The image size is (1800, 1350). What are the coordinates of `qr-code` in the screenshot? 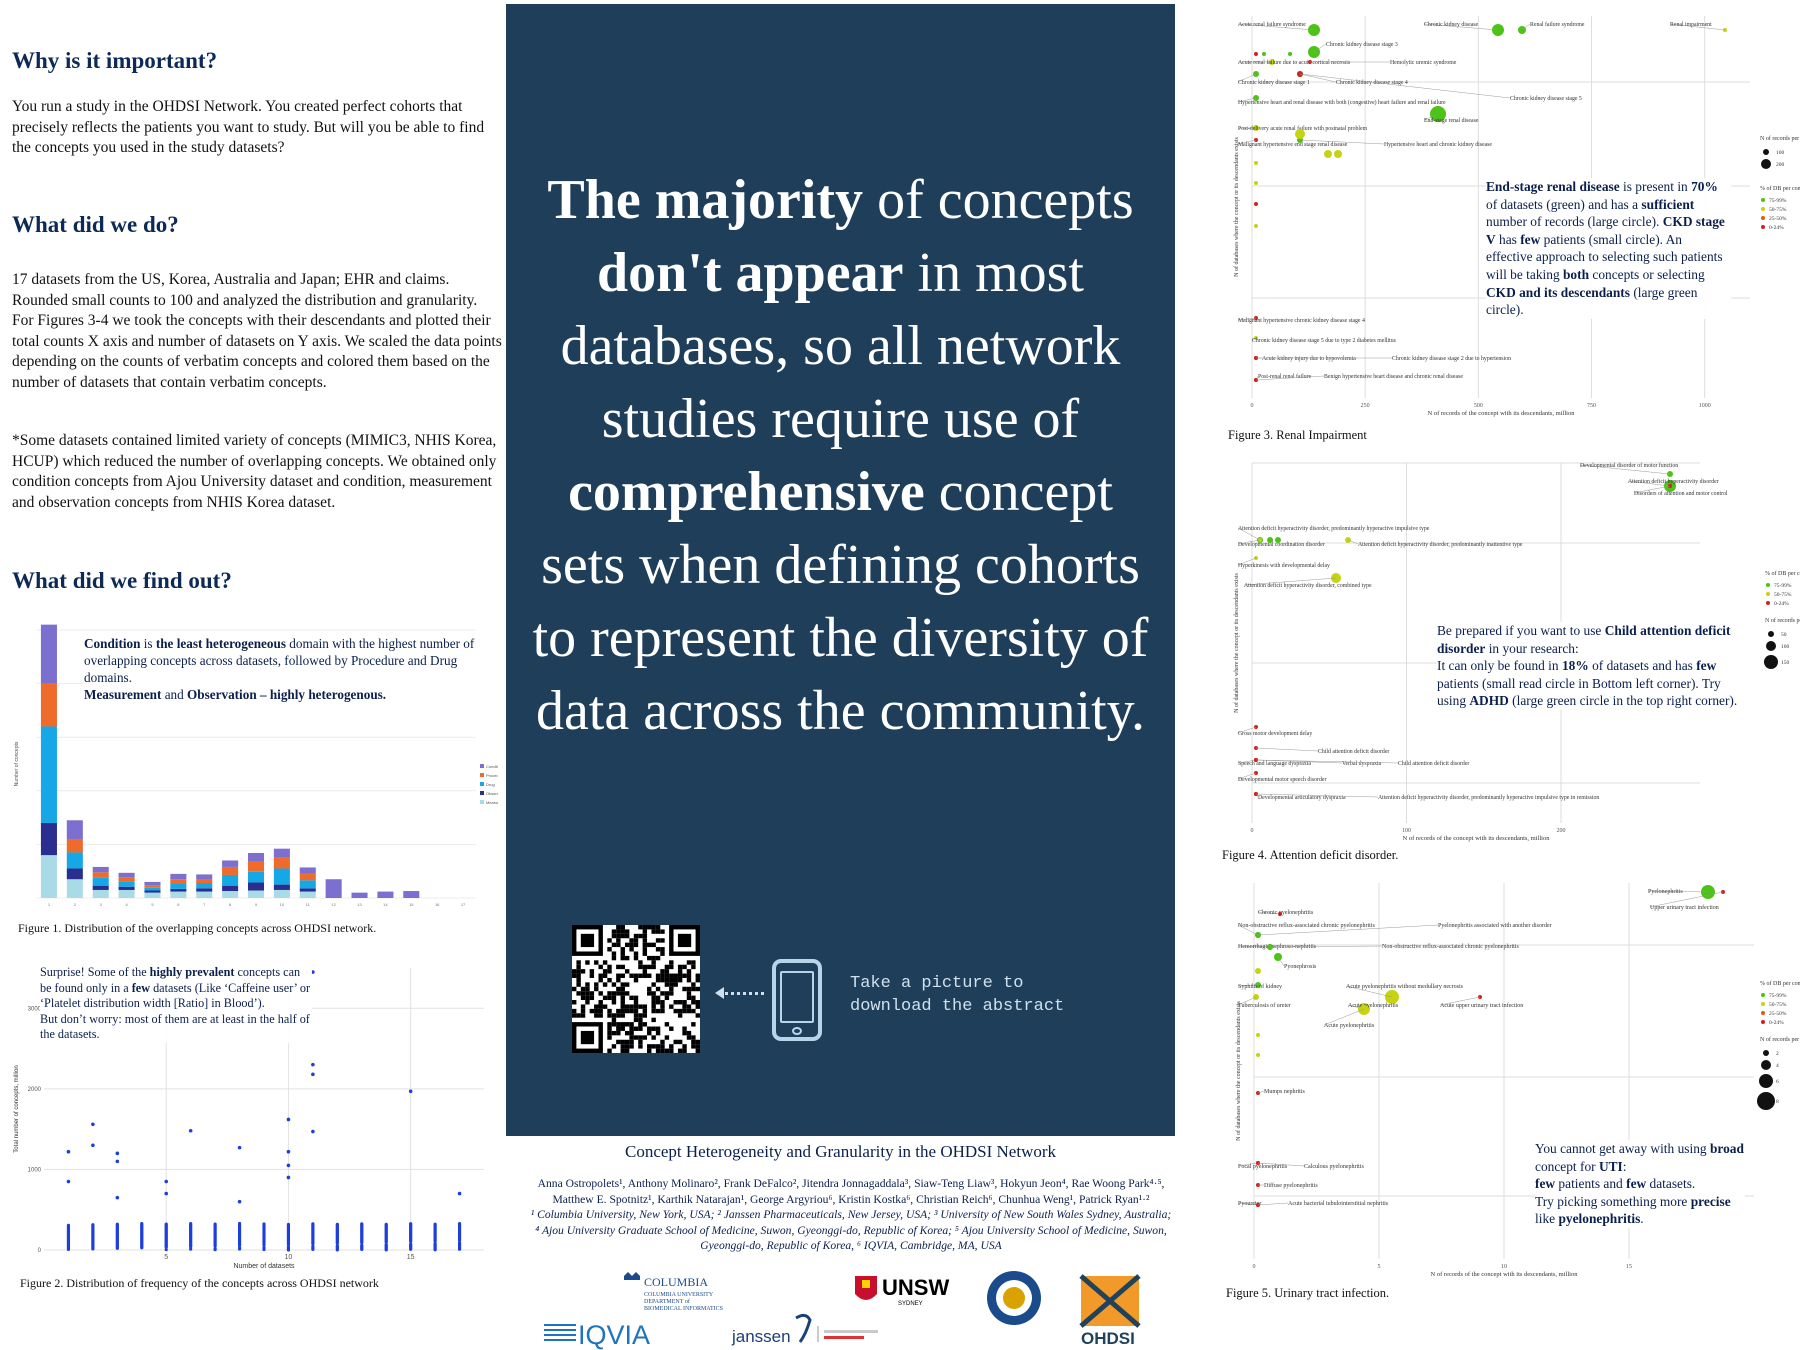 It's located at (636, 989).